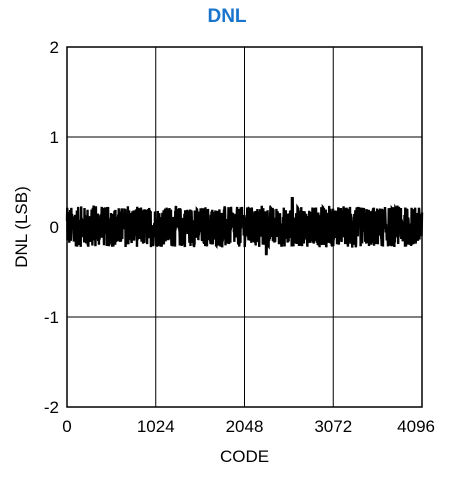 This screenshot has width=454, height=483. What do you see at coordinates (54, 47) in the screenshot?
I see `y-tick-label: 2` at bounding box center [54, 47].